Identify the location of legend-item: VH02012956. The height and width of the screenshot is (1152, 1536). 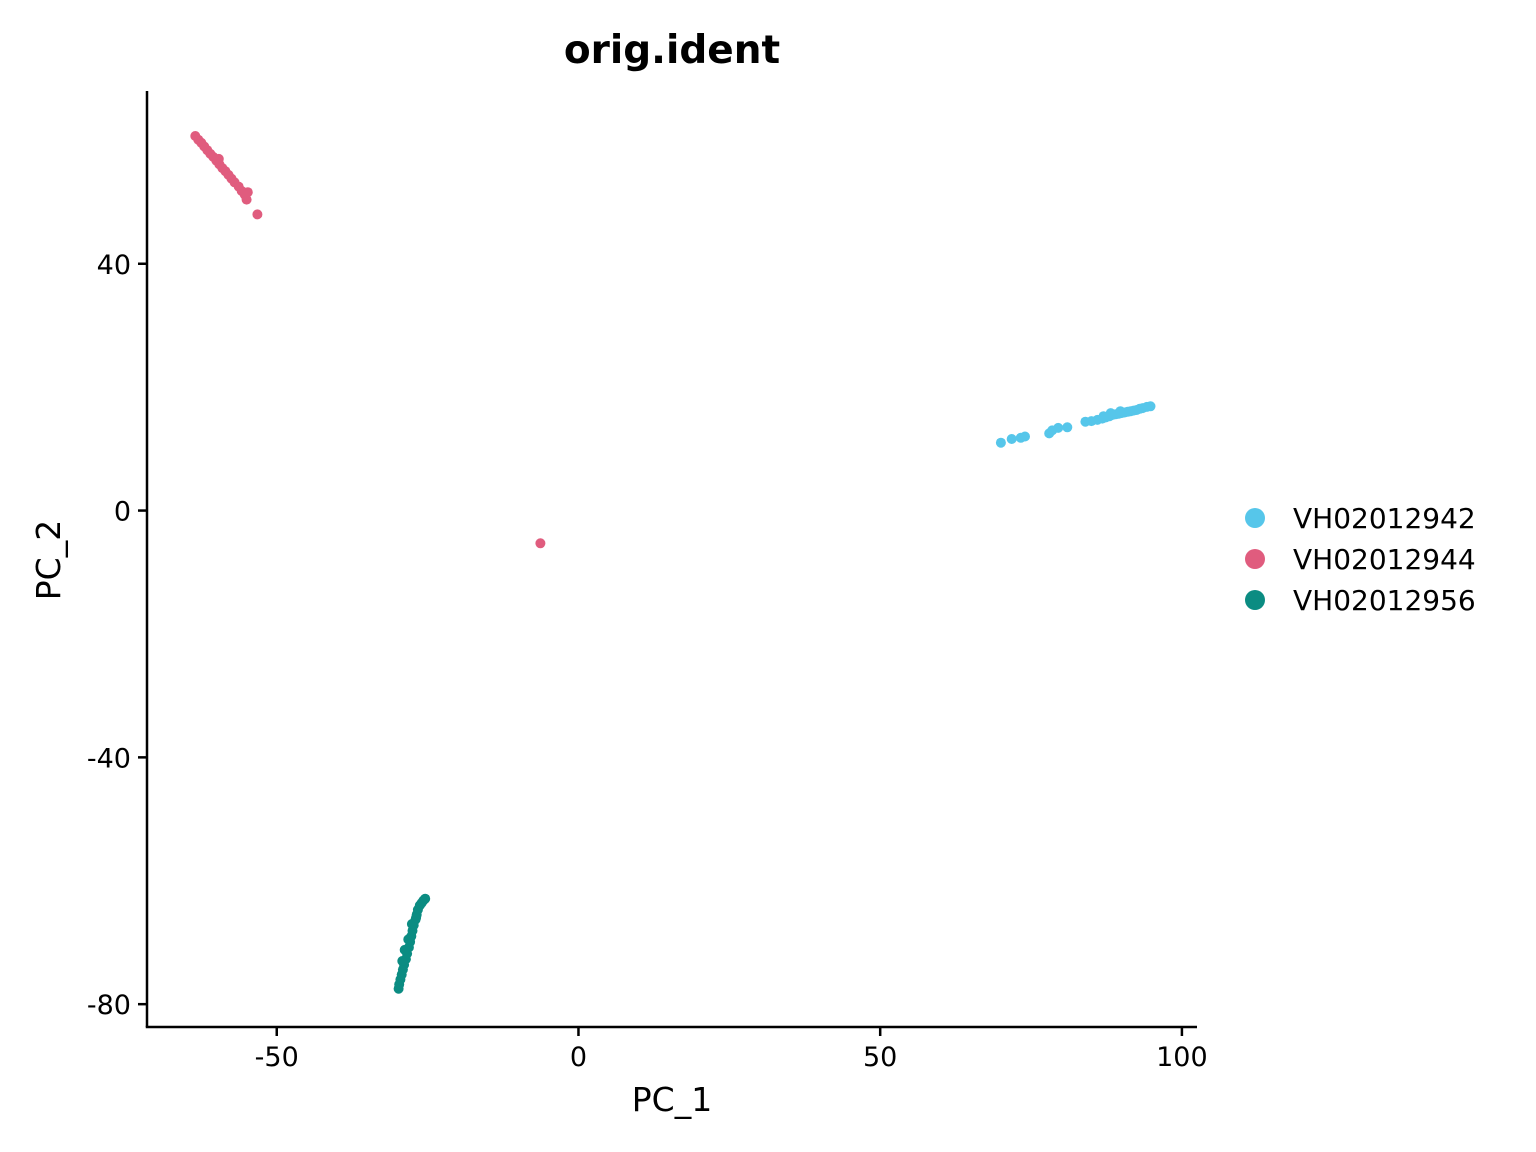
(1360, 600).